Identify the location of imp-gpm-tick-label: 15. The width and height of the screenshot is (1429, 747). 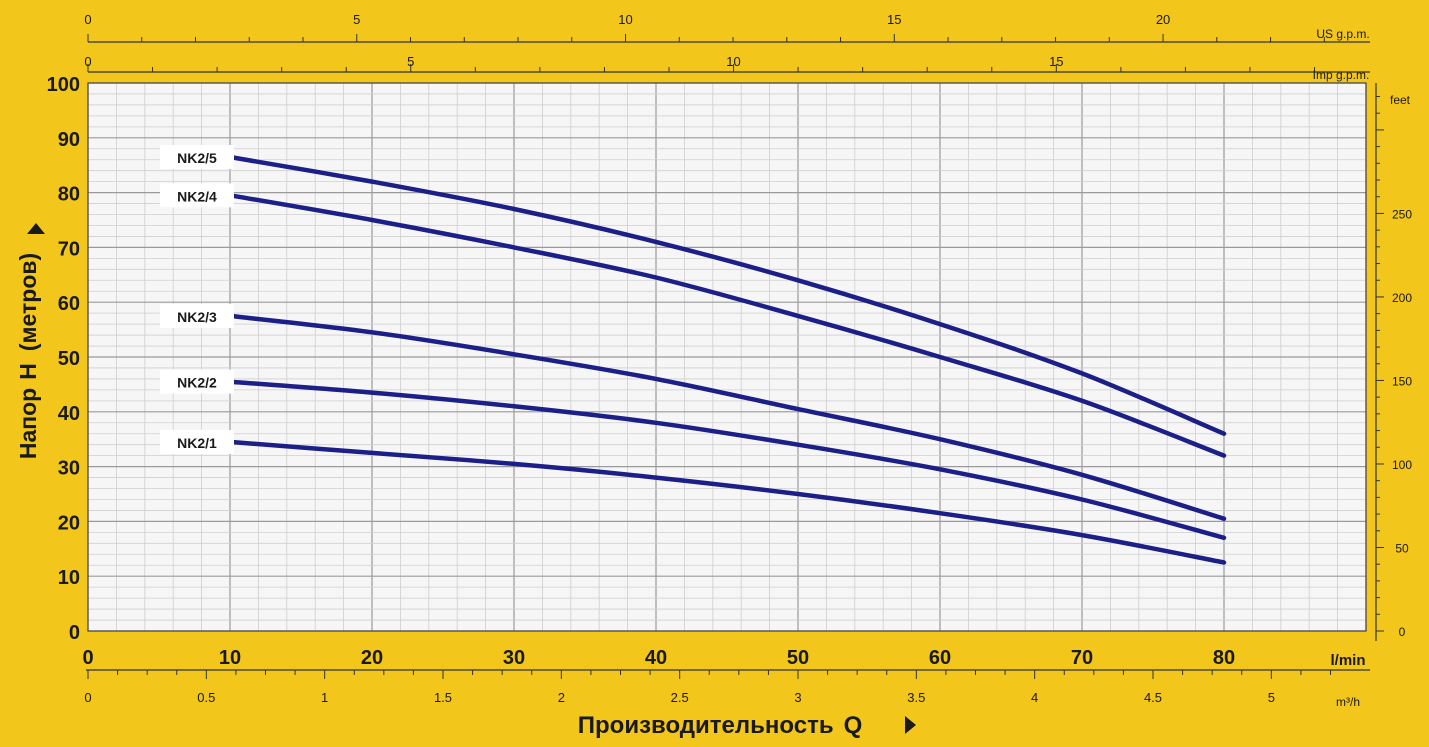
(1056, 61).